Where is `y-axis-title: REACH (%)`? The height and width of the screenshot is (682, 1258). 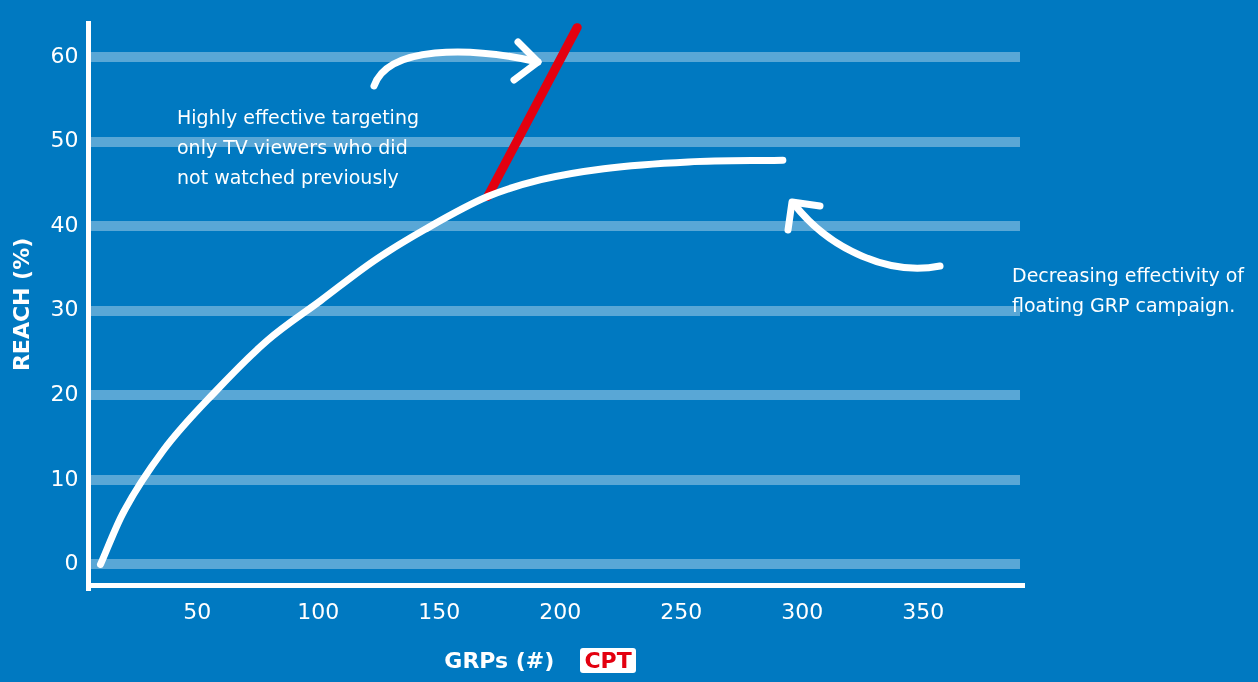
y-axis-title: REACH (%) is located at coordinates (21, 304).